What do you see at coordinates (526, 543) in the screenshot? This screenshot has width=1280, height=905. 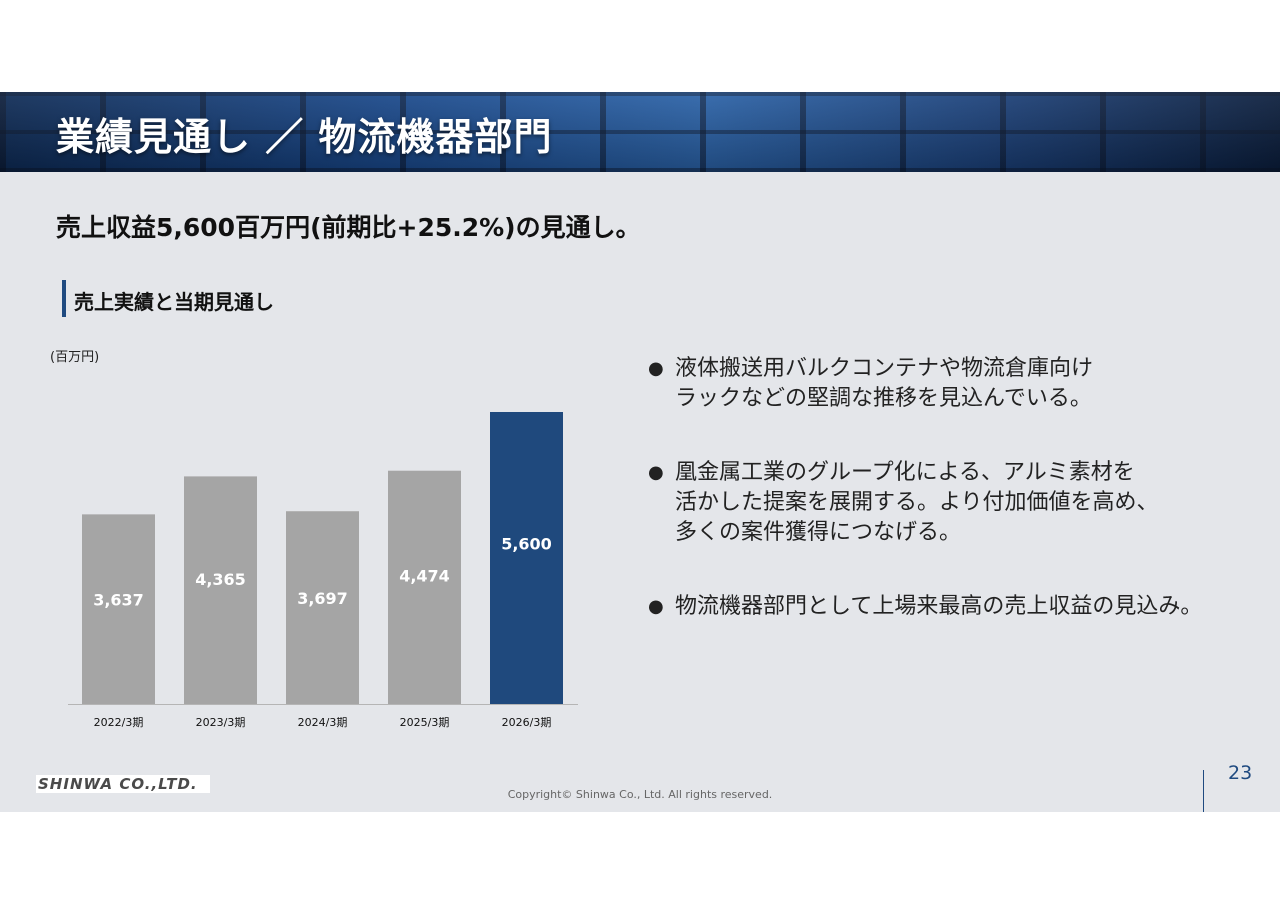 I see `bar-value-label: 5,600` at bounding box center [526, 543].